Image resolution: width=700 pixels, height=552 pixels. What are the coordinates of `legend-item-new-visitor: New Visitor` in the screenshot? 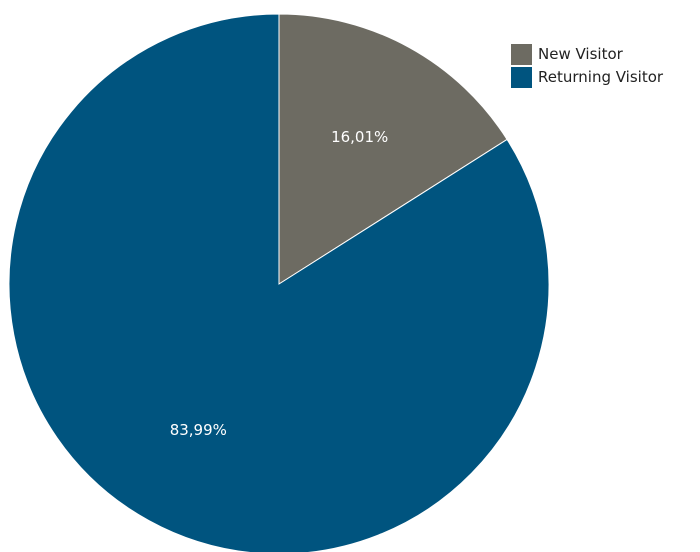 It's located at (587, 54).